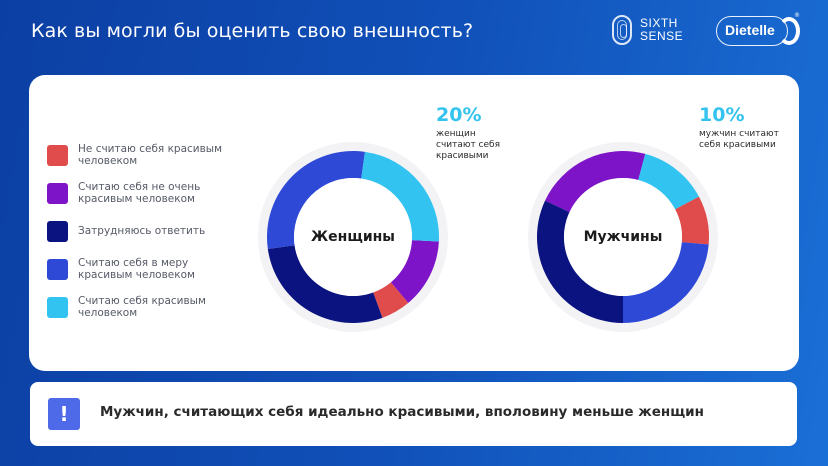 Image resolution: width=828 pixels, height=466 pixels. What do you see at coordinates (789, 31) in the screenshot?
I see `dietelle-arc-icon` at bounding box center [789, 31].